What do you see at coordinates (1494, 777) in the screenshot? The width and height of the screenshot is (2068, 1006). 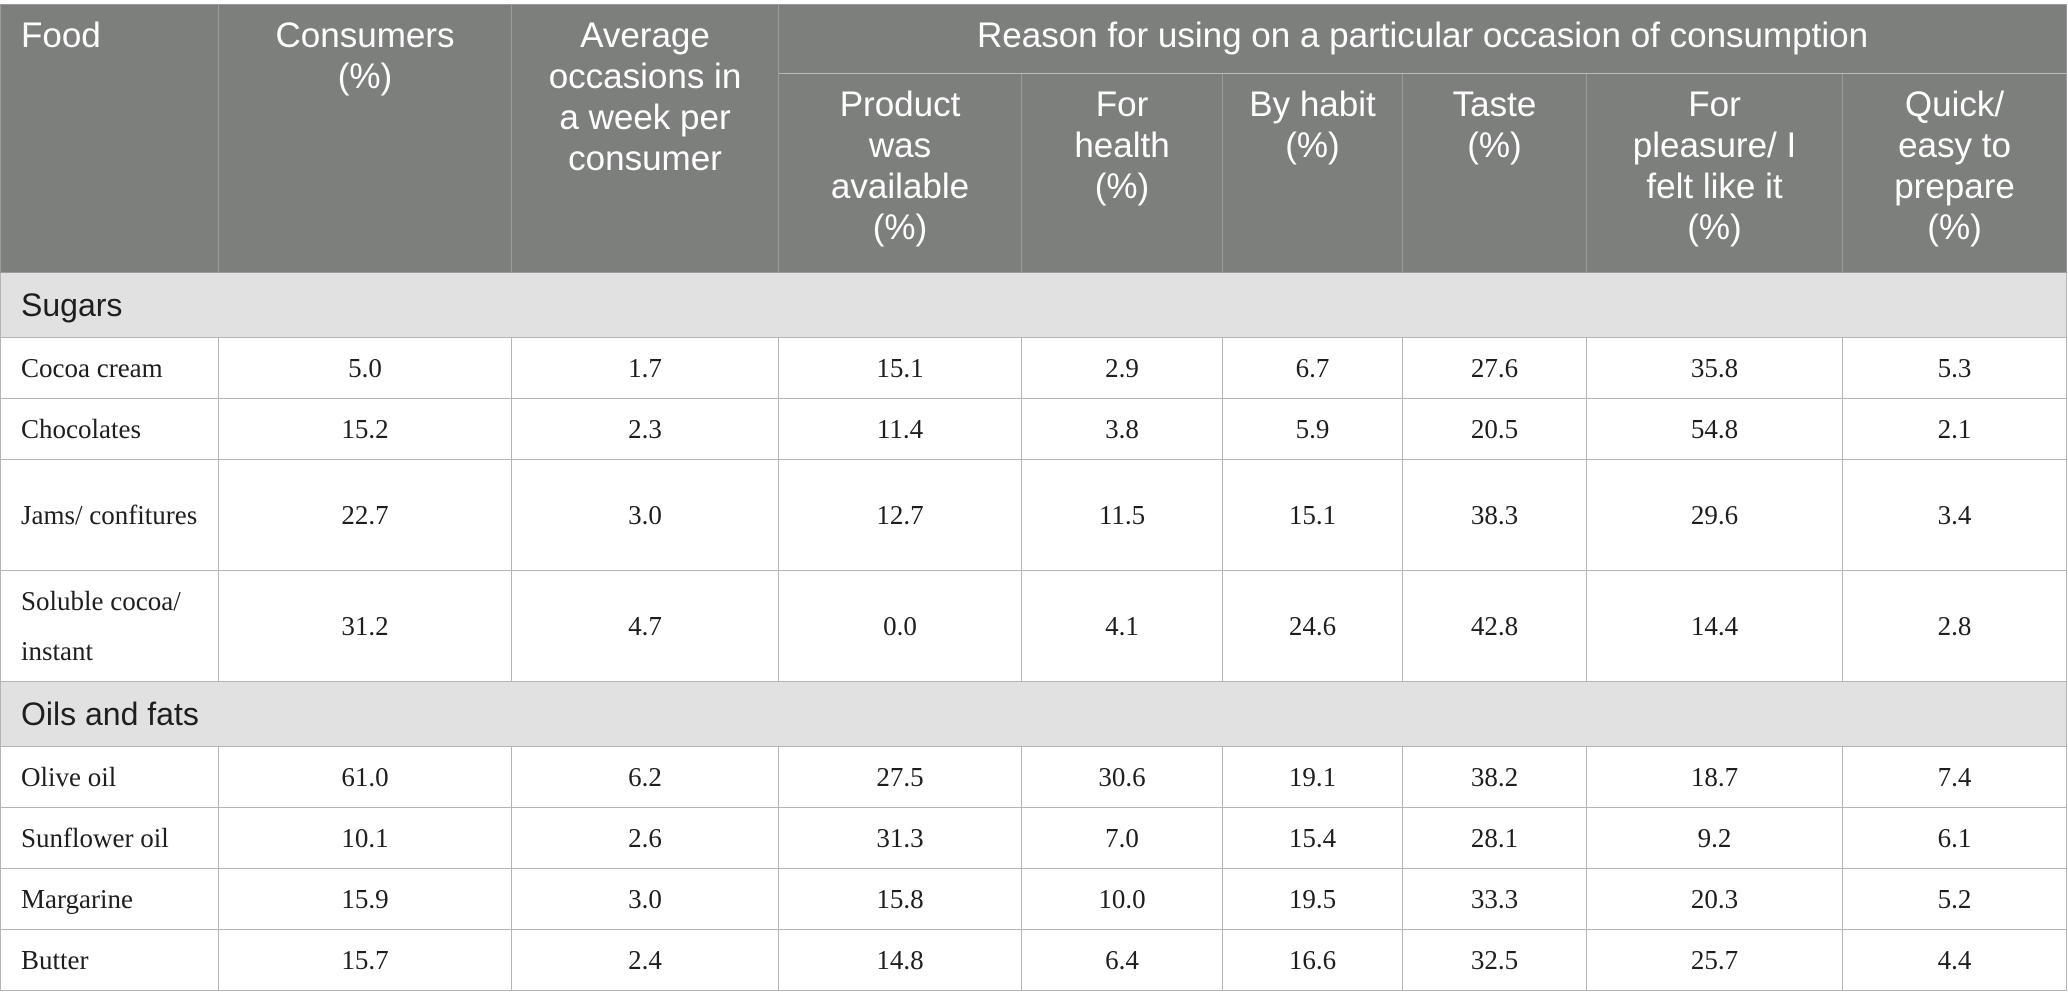 I see `value-cell: 38.2` at bounding box center [1494, 777].